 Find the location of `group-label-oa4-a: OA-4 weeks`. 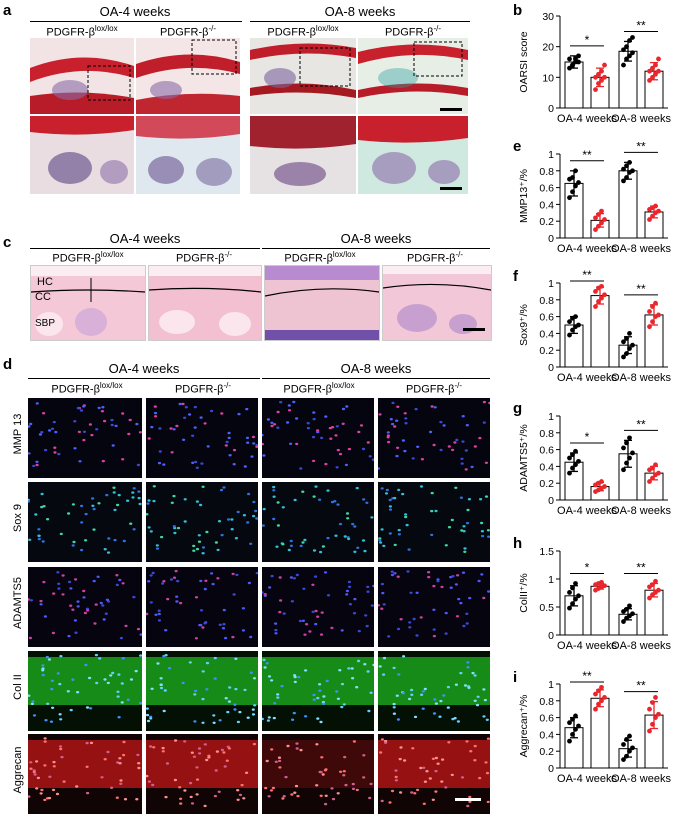

group-label-oa4-a: OA-4 weeks is located at coordinates (135, 11).